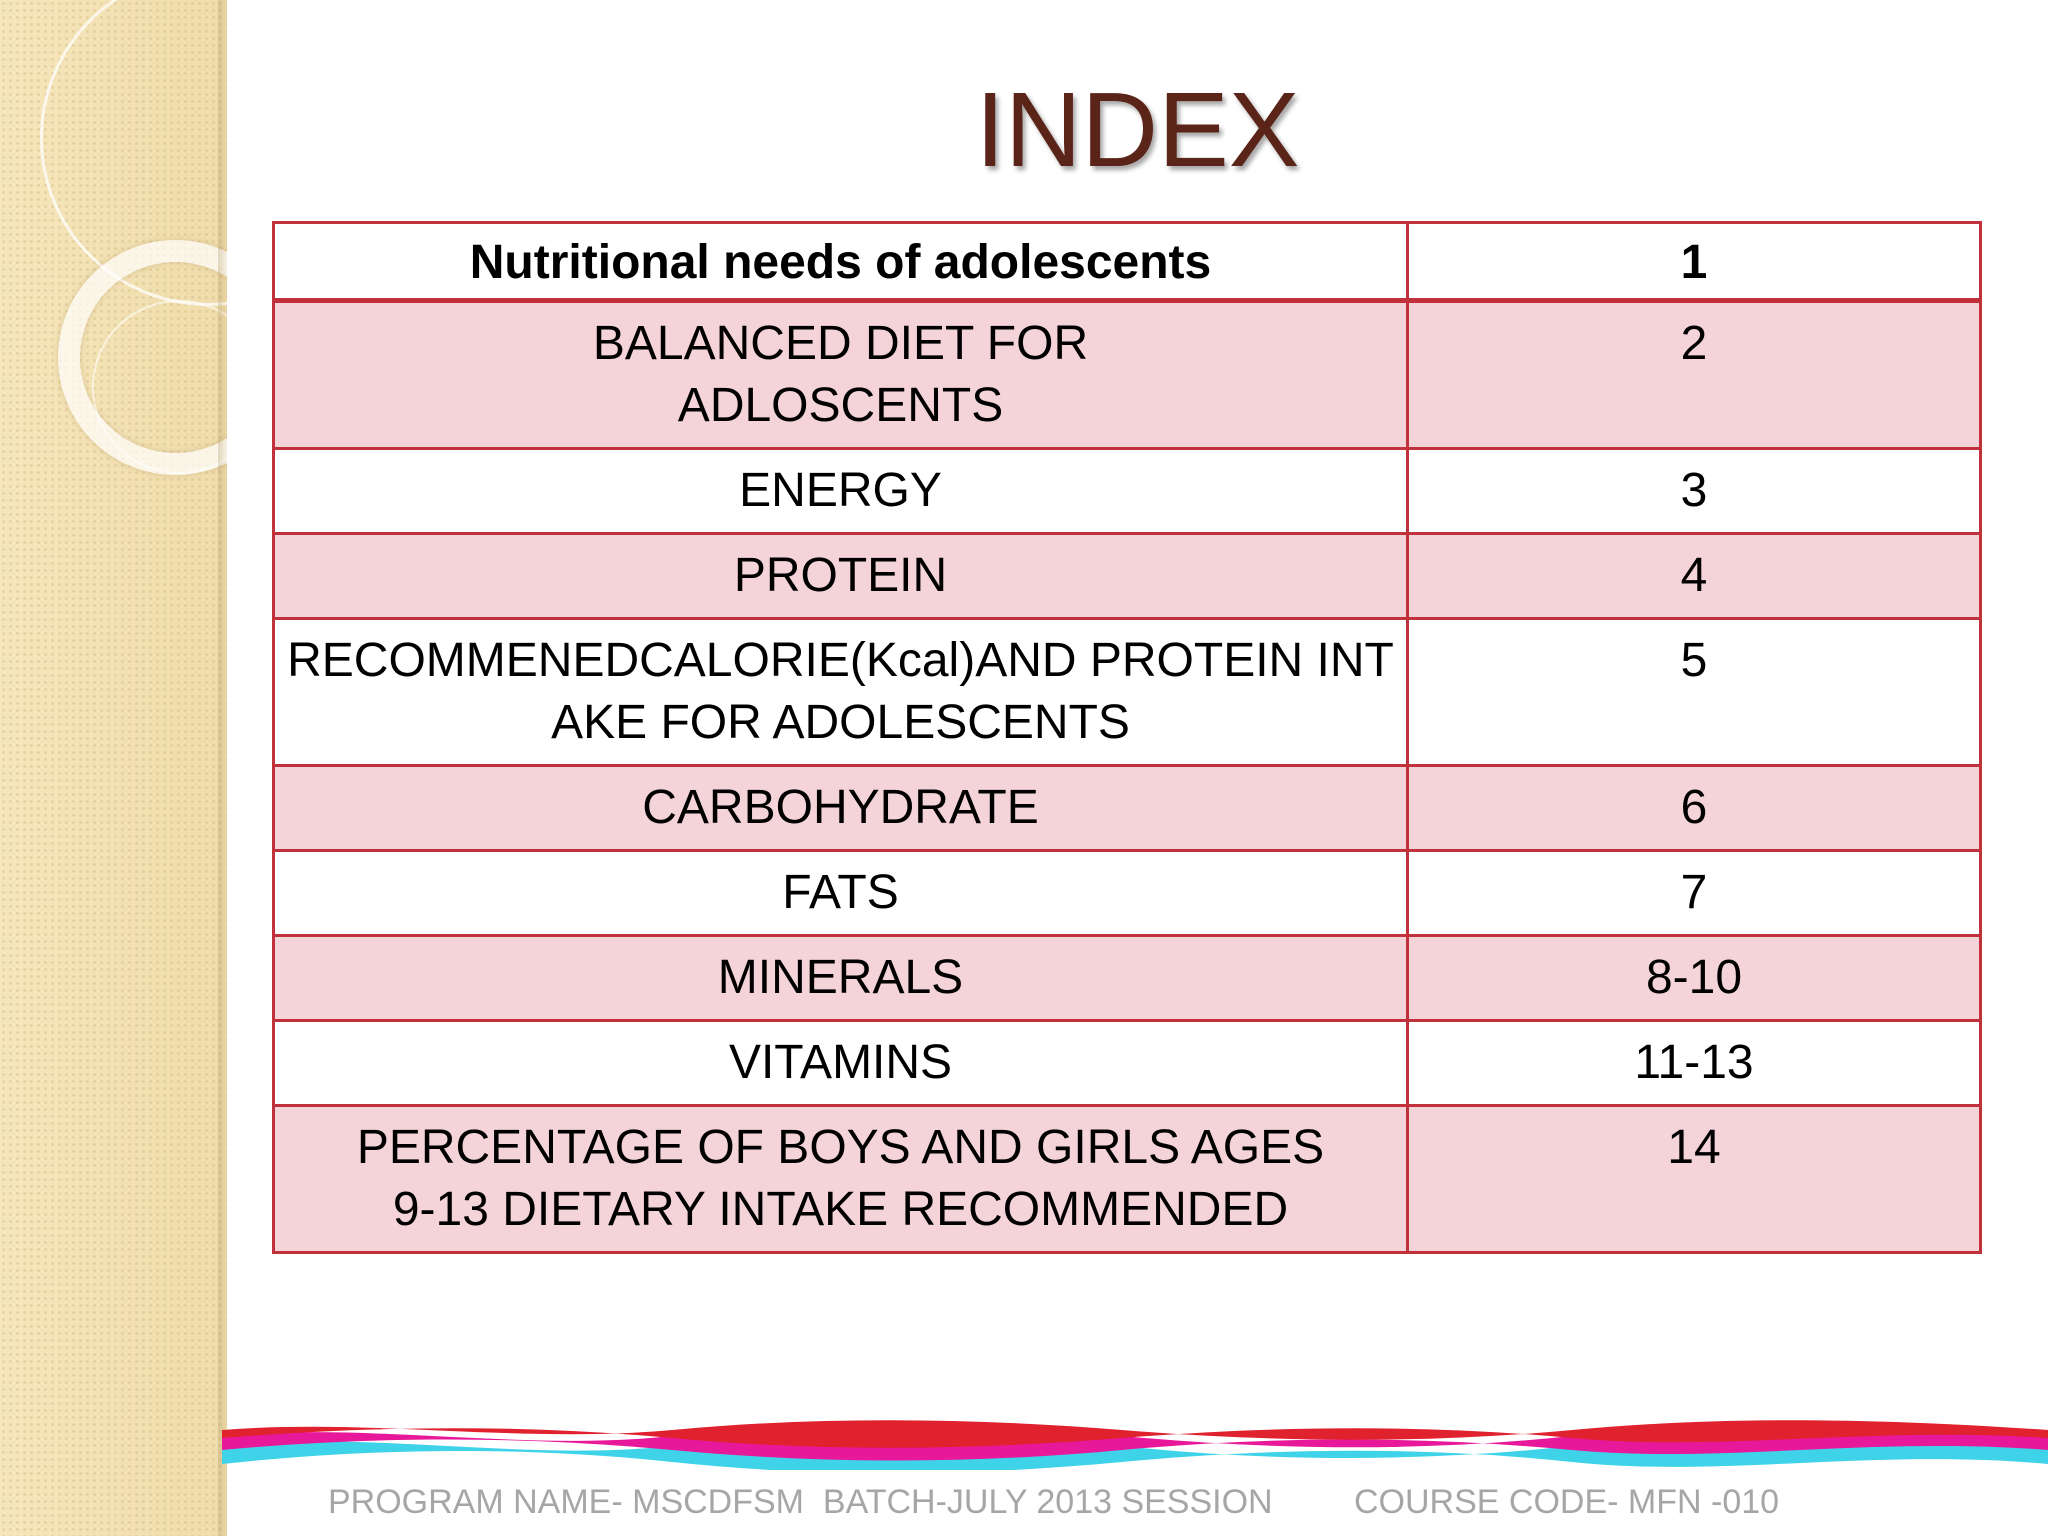 The width and height of the screenshot is (2048, 1536). I want to click on page-cell: 5, so click(1694, 692).